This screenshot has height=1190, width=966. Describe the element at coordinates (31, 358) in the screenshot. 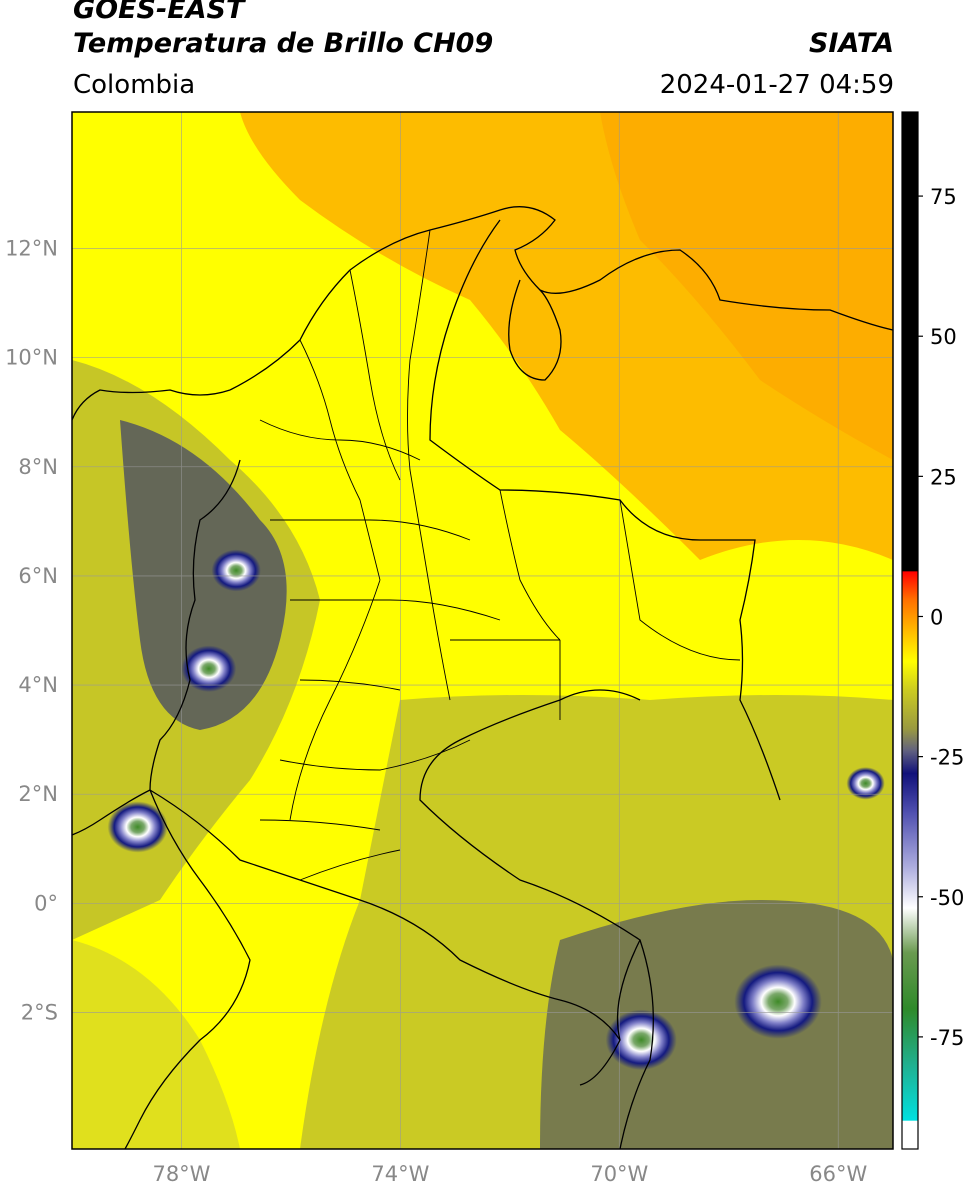

I see `lat-tick-label: 10°N` at that location.